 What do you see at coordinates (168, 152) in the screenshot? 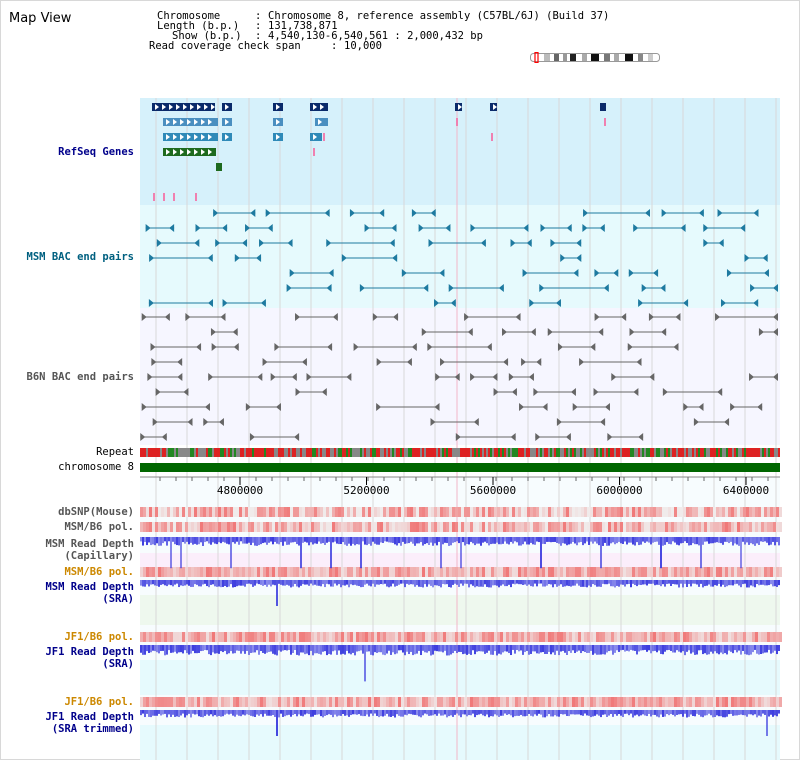
I see `gene-strand-arrow` at bounding box center [168, 152].